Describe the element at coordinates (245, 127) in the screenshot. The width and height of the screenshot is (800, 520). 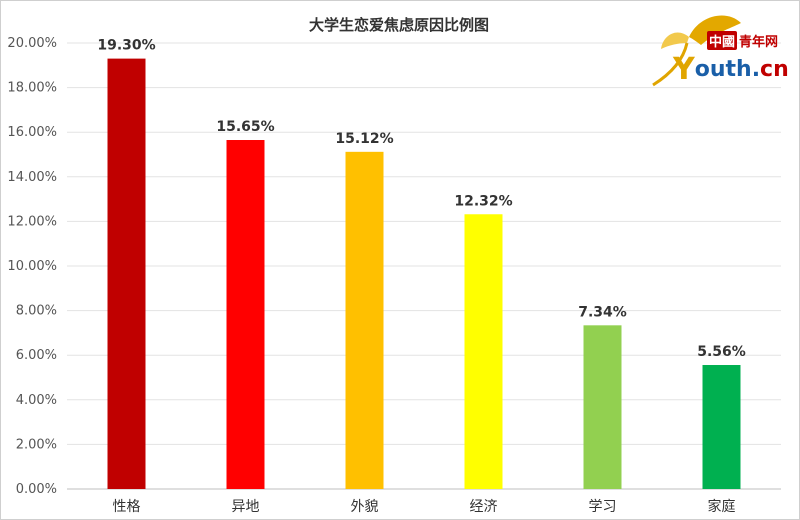
I see `value-label: 15.65%` at that location.